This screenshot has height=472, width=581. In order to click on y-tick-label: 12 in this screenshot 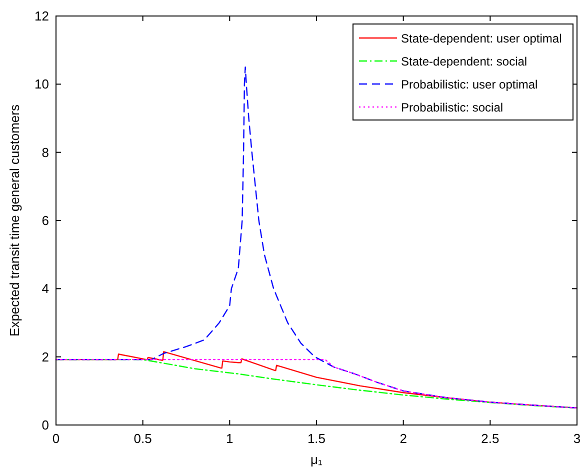, I will do `click(41, 16)`.